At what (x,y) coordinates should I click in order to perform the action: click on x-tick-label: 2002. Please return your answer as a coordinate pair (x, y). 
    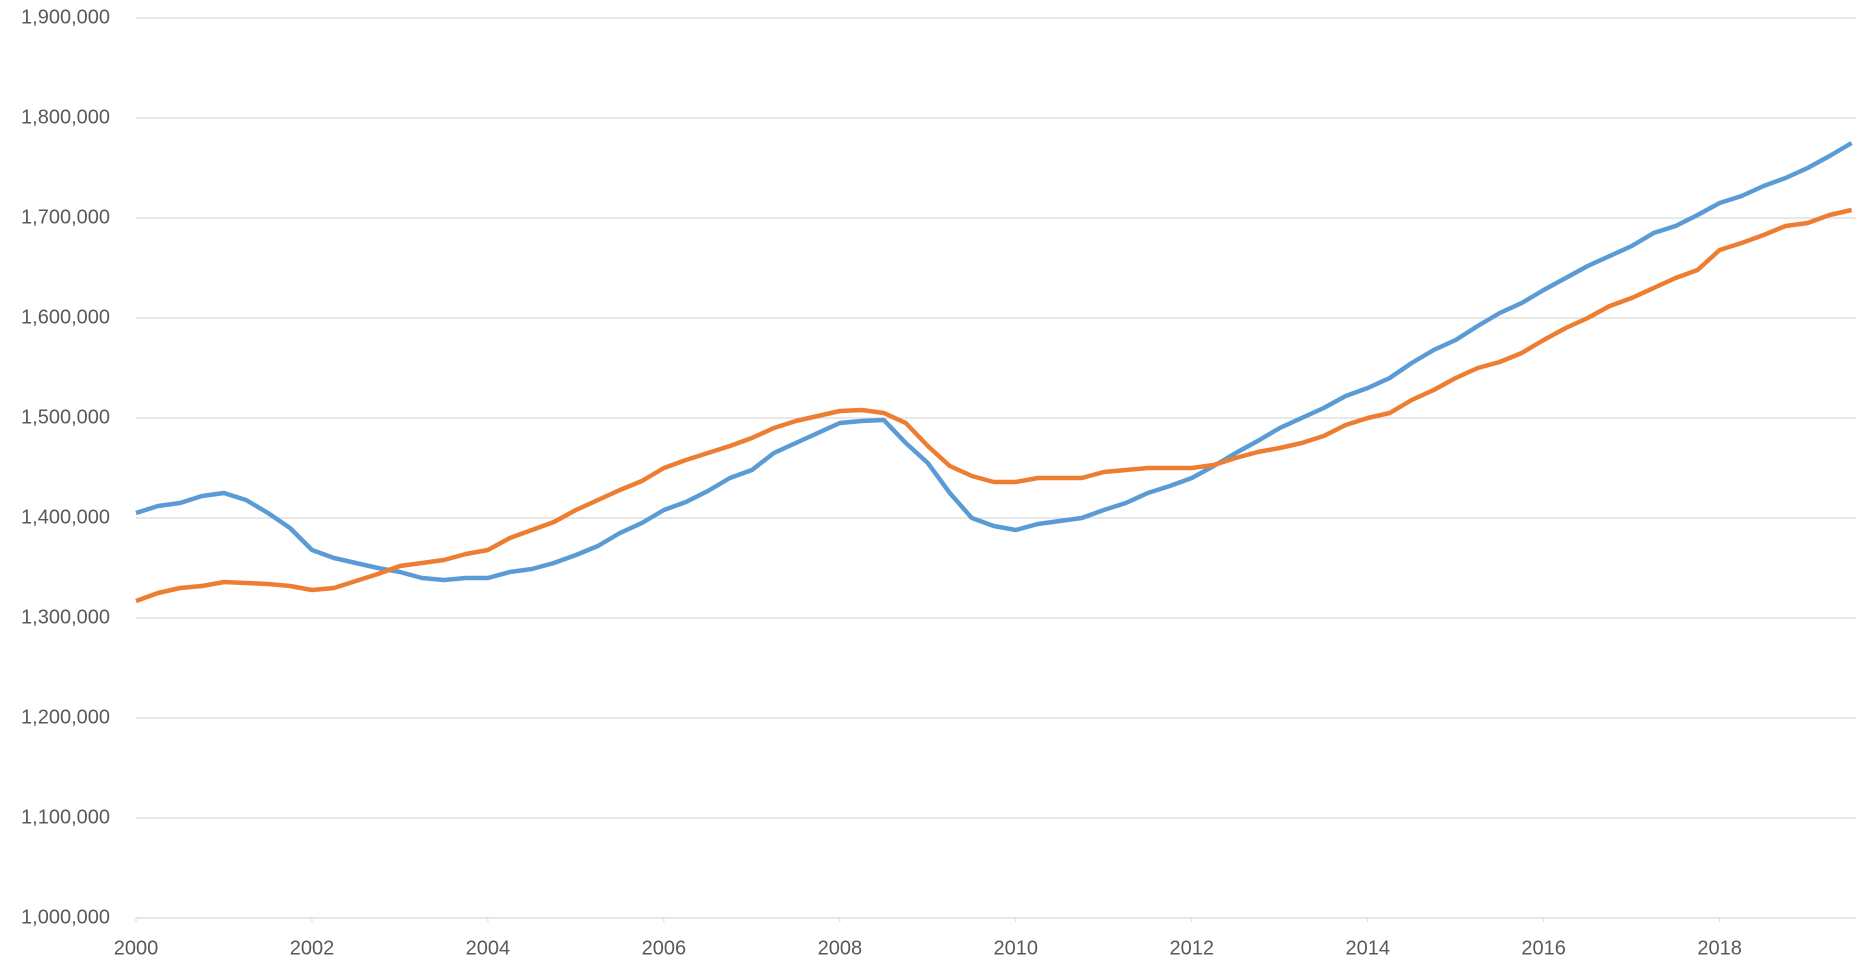
    Looking at the image, I should click on (312, 948).